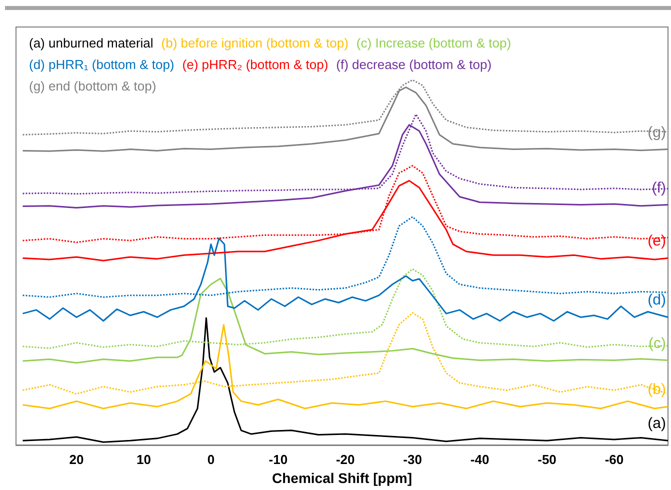 The height and width of the screenshot is (490, 671). What do you see at coordinates (211, 459) in the screenshot?
I see `x-tick-label: 0` at bounding box center [211, 459].